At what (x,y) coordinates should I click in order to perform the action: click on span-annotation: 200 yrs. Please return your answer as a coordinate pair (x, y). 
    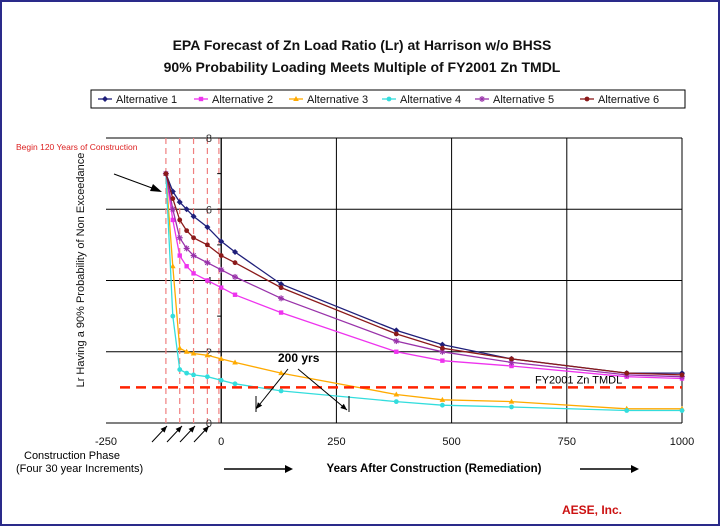
    Looking at the image, I should click on (299, 358).